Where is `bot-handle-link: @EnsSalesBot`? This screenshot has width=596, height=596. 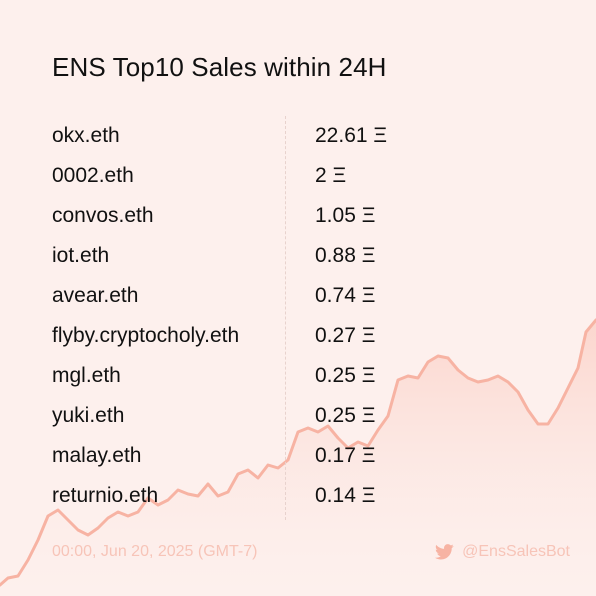
bot-handle-link: @EnsSalesBot is located at coordinates (502, 552).